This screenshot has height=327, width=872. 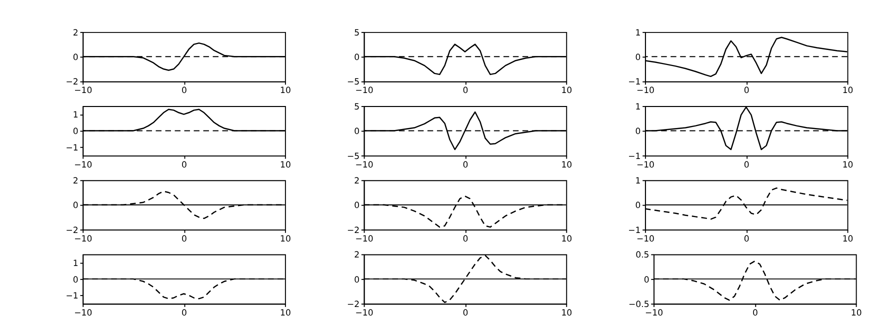 What do you see at coordinates (643, 255) in the screenshot?
I see `y-tick-label: 0.5` at bounding box center [643, 255].